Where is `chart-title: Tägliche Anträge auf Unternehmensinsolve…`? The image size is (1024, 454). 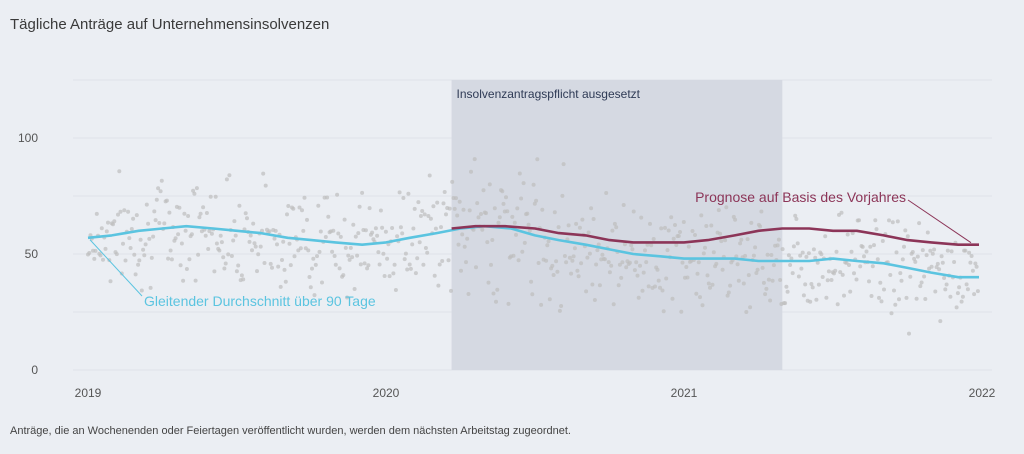
chart-title: Tägliche Anträge auf Unternehmensinsolve… is located at coordinates (170, 24).